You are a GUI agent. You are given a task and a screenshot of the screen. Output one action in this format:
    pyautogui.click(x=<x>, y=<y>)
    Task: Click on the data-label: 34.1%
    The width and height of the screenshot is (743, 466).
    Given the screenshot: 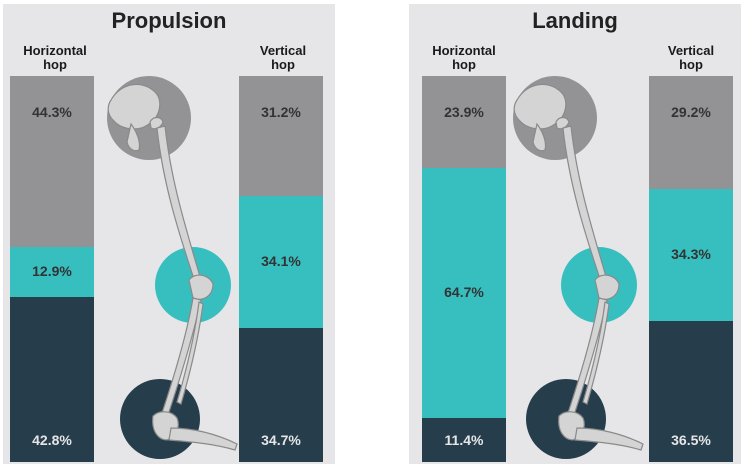 What is the action you would take?
    pyautogui.click(x=281, y=261)
    